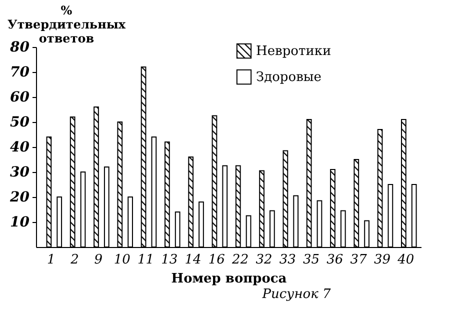  I want to click on x-tick-label: 22, so click(240, 260).